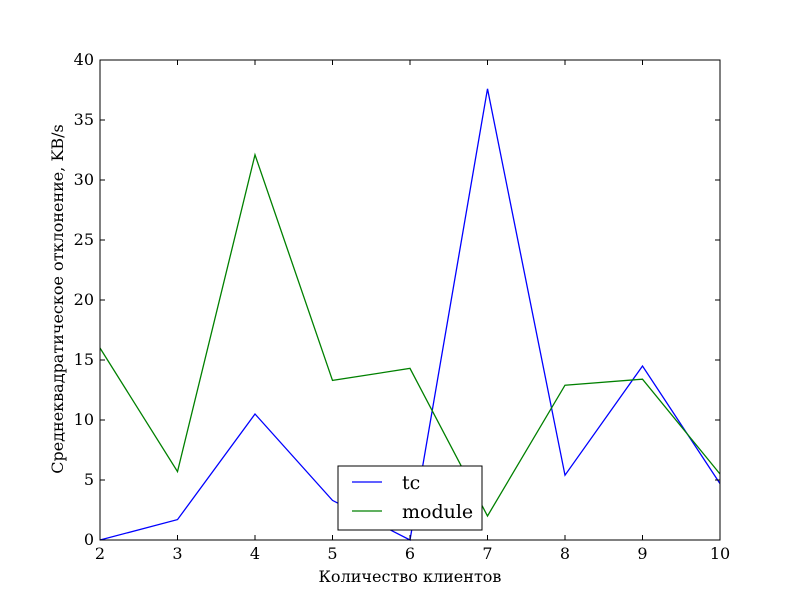  What do you see at coordinates (410, 576) in the screenshot?
I see `x-axis-label: Количество клиентов` at bounding box center [410, 576].